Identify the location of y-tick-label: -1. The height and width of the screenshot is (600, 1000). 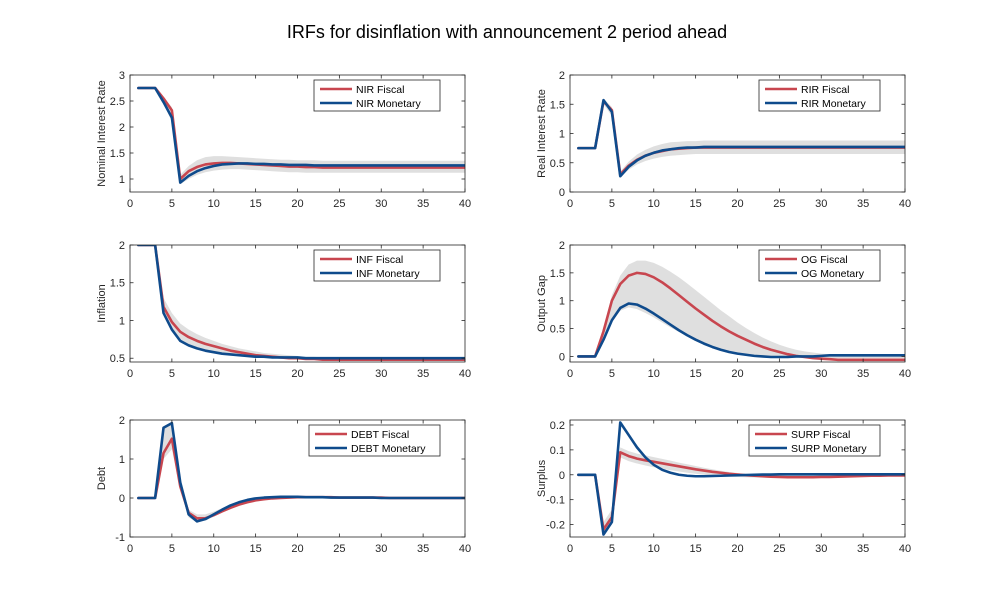
(120, 538).